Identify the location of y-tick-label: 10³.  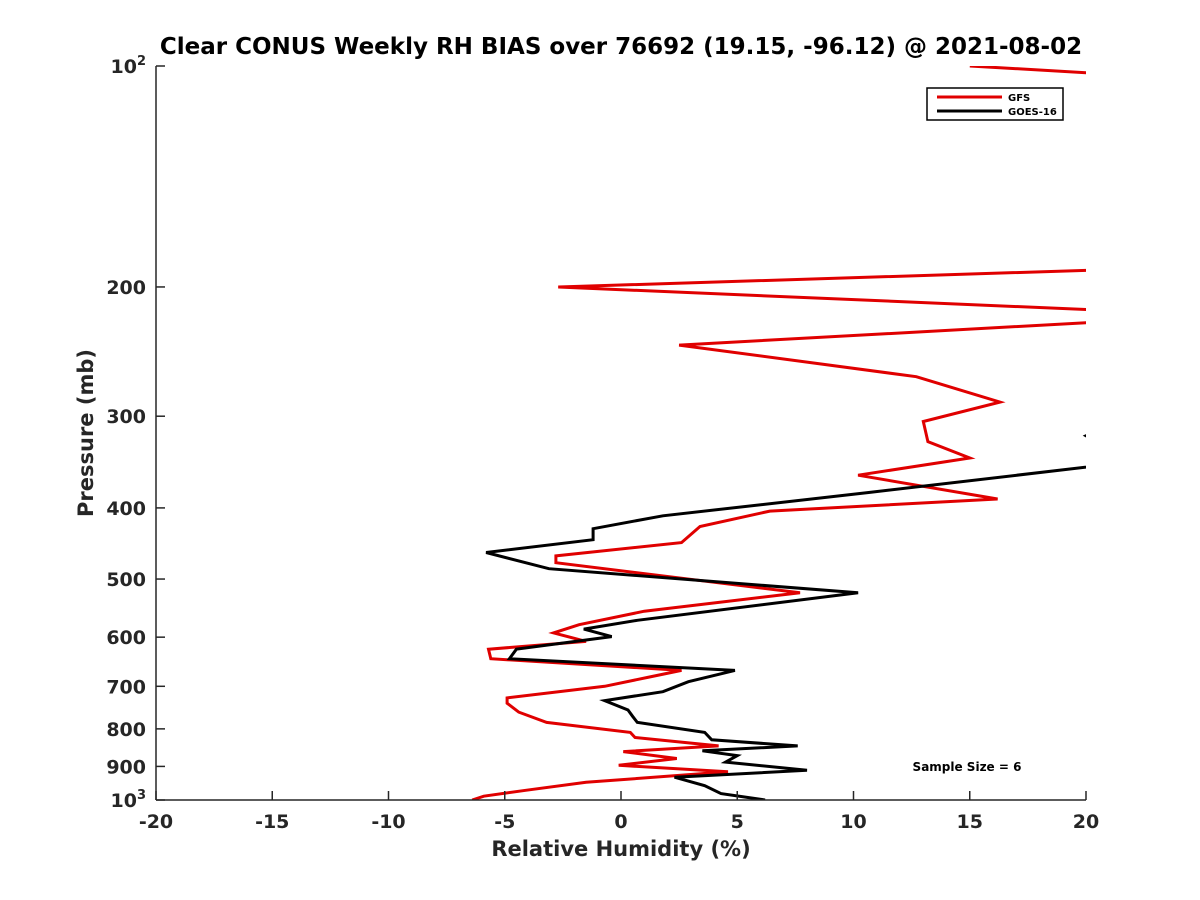
(129, 800).